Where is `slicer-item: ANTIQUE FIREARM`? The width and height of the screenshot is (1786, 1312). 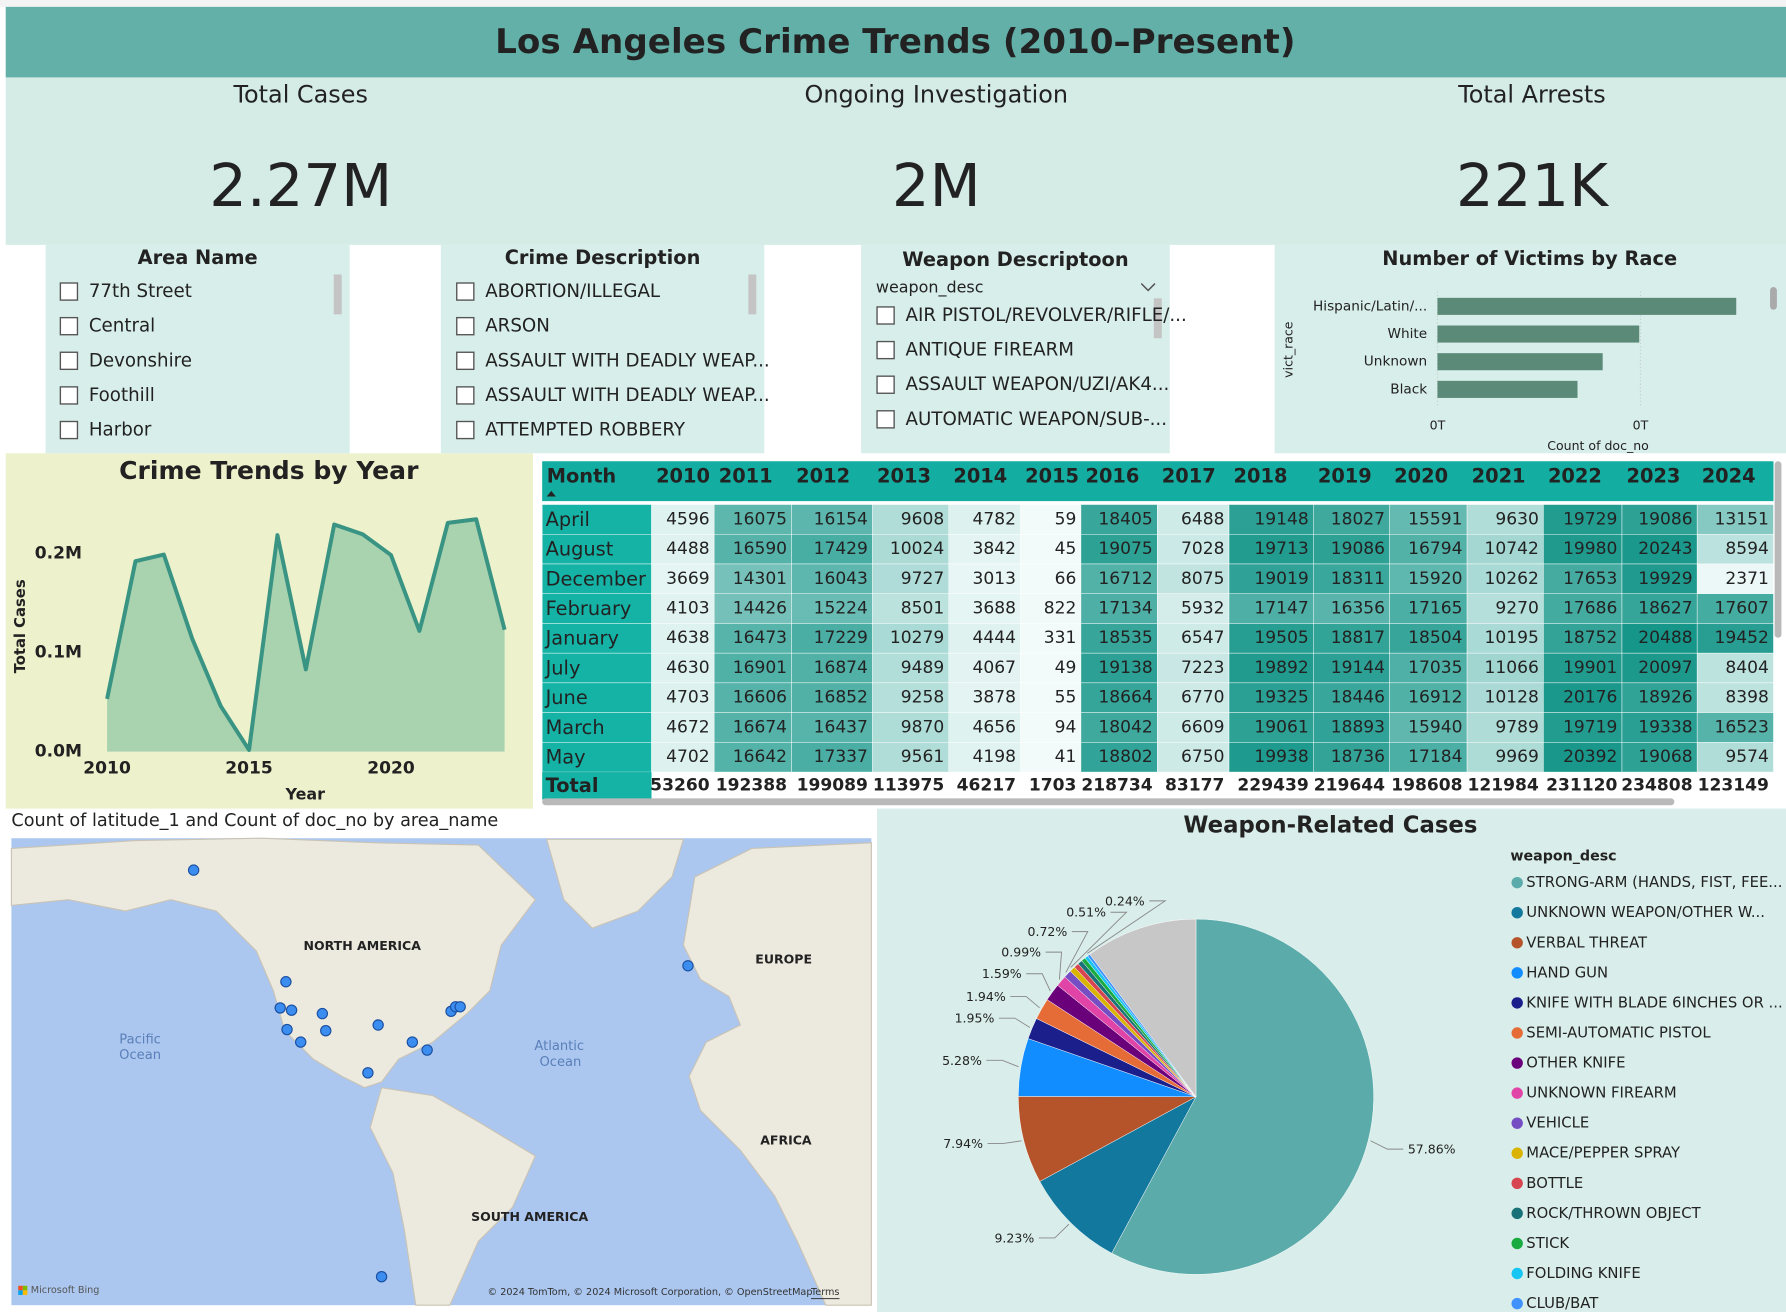 slicer-item: ANTIQUE FIREARM is located at coordinates (990, 350).